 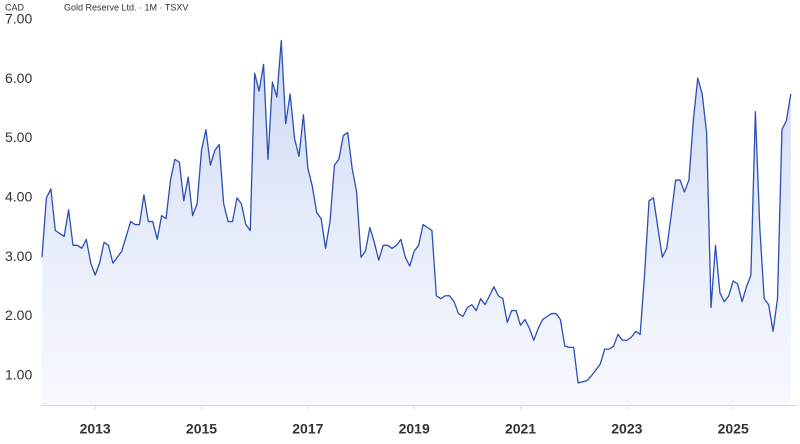 I want to click on y-tick-label: 6.00, so click(x=18, y=78).